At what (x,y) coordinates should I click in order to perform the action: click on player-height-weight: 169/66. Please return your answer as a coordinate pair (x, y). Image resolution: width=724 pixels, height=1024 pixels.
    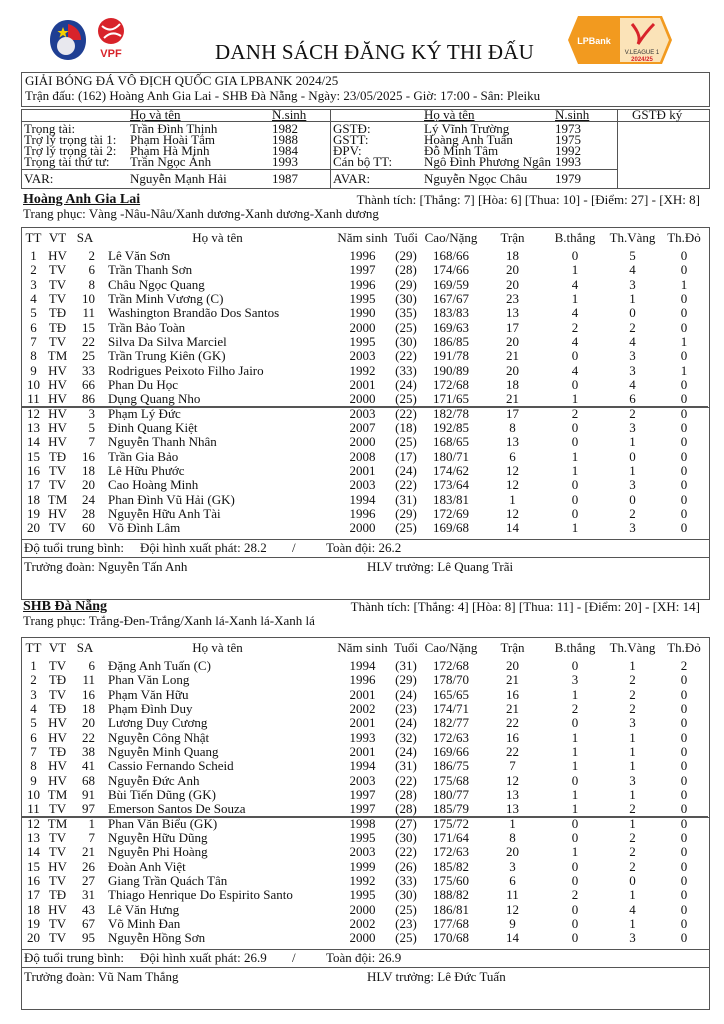
    Looking at the image, I should click on (451, 751).